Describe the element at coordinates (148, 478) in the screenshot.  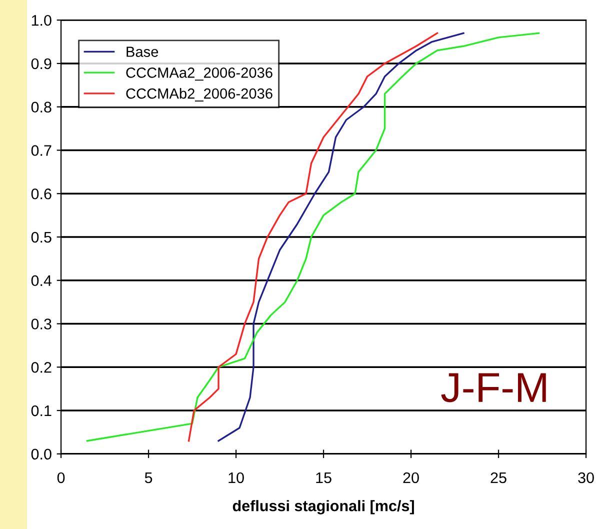
I see `x-tick-label: 5` at that location.